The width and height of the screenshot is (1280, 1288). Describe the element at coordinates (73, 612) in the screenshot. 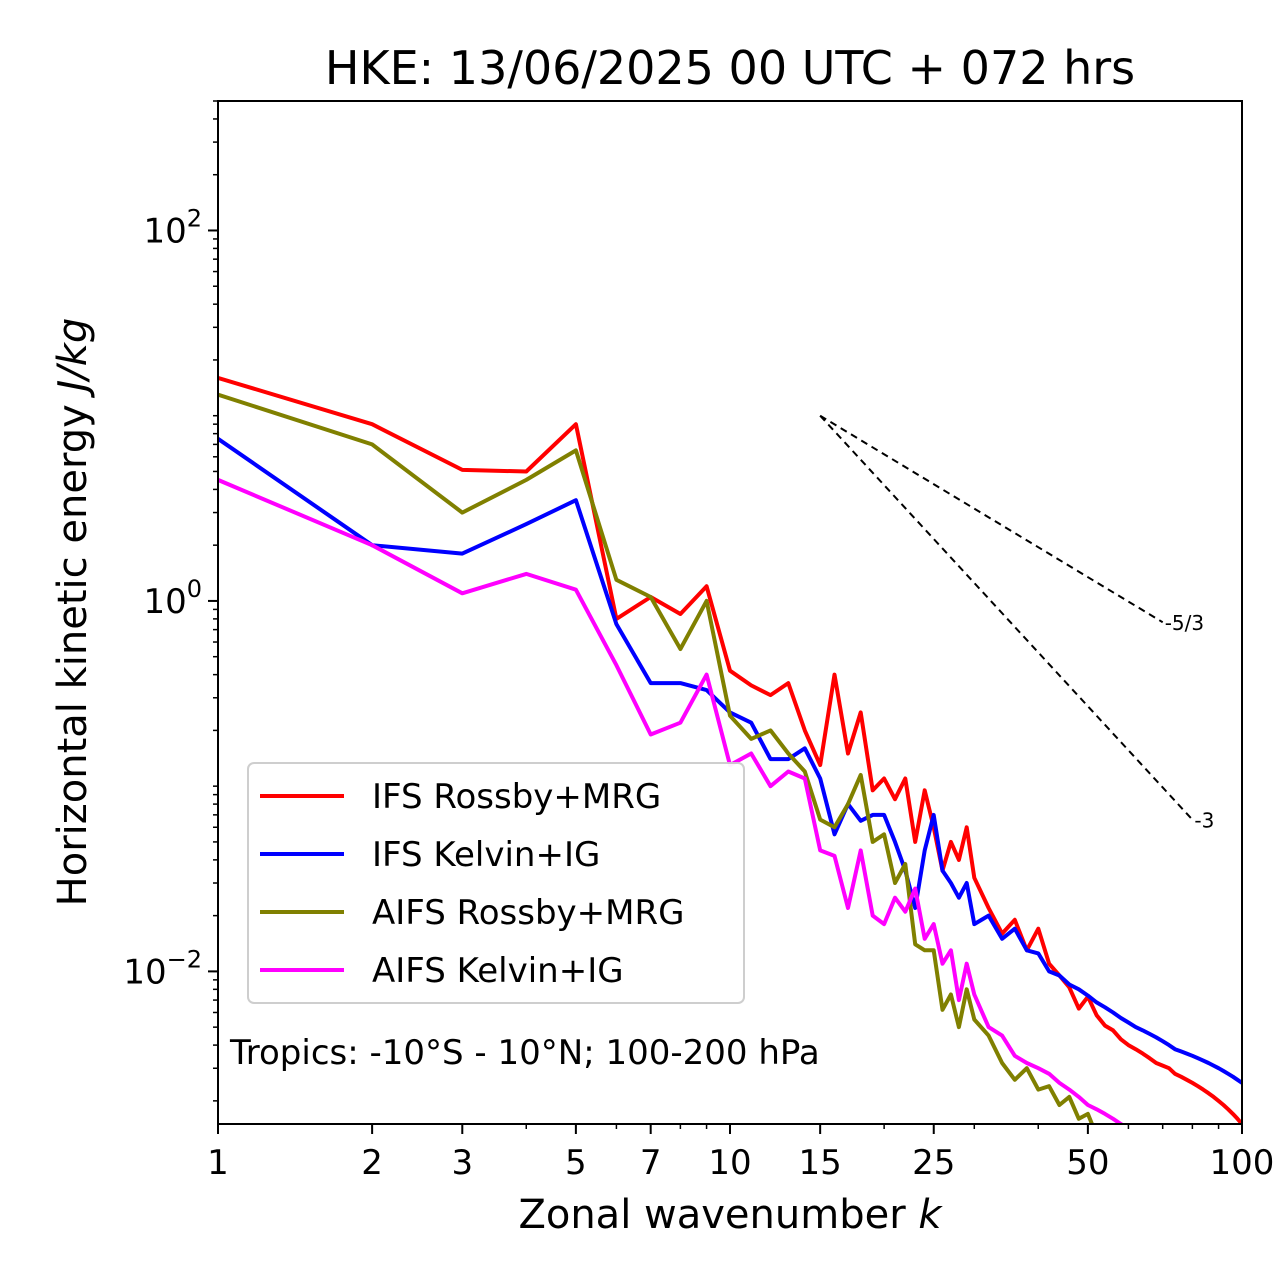

I see `y-axis-label: Horizontal kinetic energy J/kg` at that location.